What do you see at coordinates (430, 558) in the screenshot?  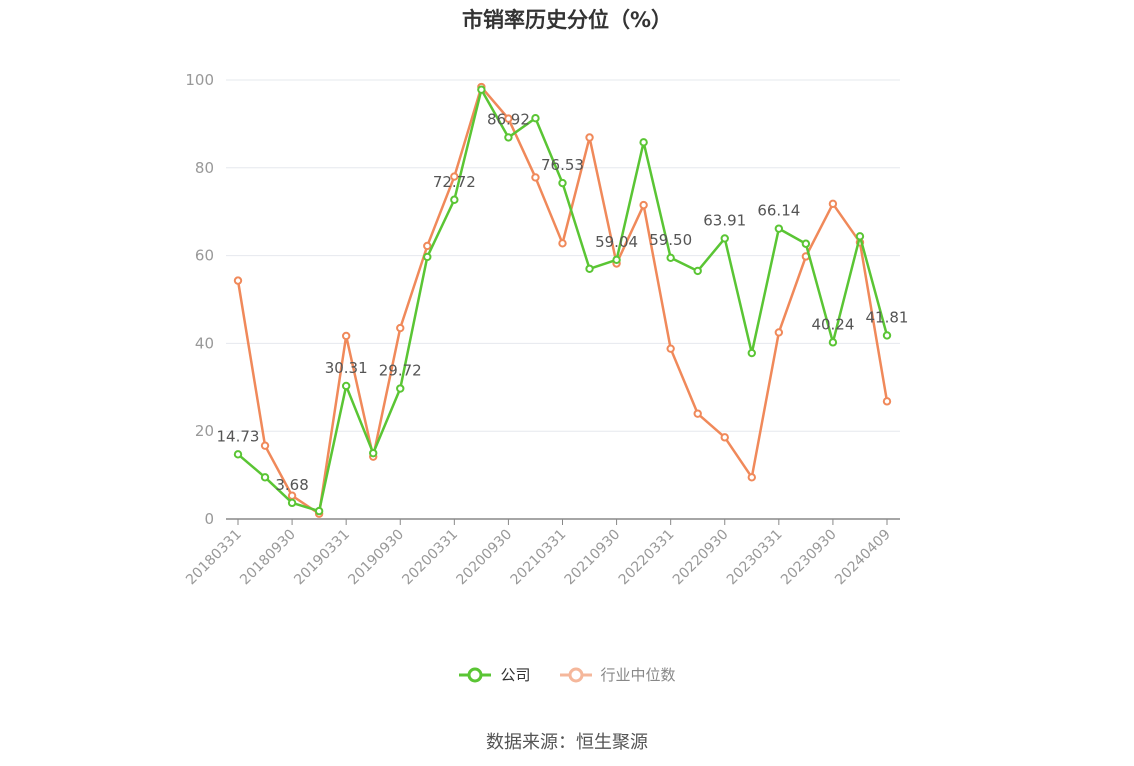 I see `x-tick-label: 20200331` at bounding box center [430, 558].